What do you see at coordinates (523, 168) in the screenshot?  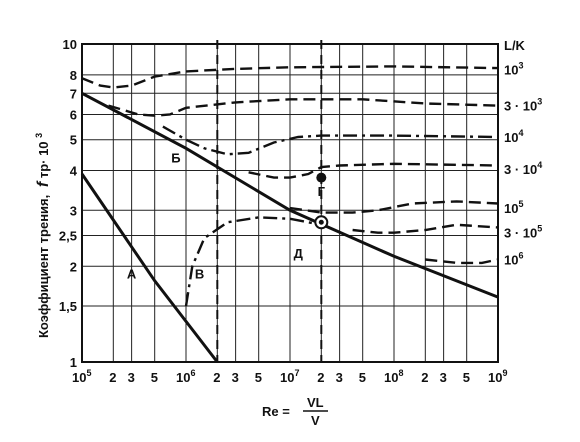 I see `right-label: 3 · 10⁴` at bounding box center [523, 168].